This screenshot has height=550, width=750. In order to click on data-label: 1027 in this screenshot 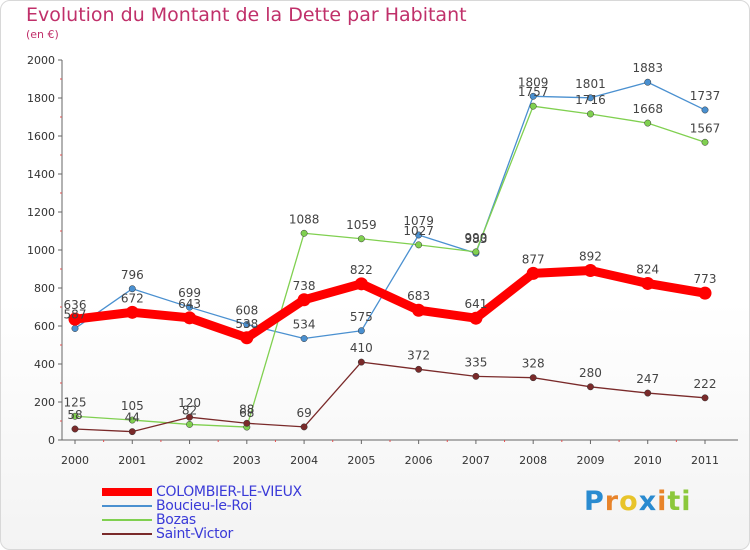, I will do `click(418, 231)`.